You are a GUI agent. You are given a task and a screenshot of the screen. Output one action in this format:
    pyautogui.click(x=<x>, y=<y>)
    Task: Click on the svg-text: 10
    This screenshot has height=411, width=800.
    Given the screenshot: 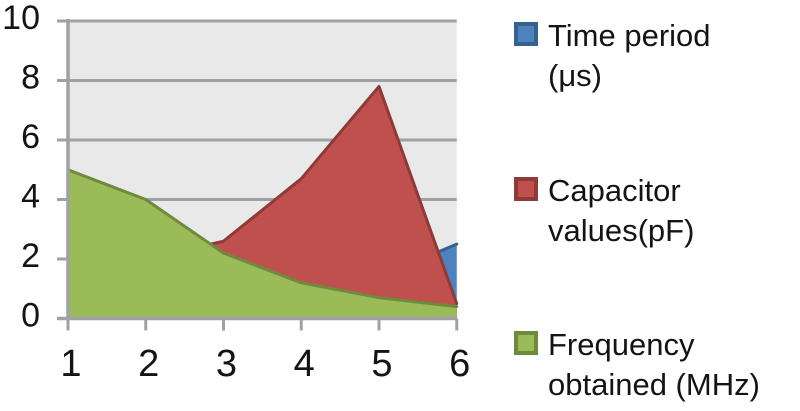 What is the action you would take?
    pyautogui.click(x=21, y=18)
    